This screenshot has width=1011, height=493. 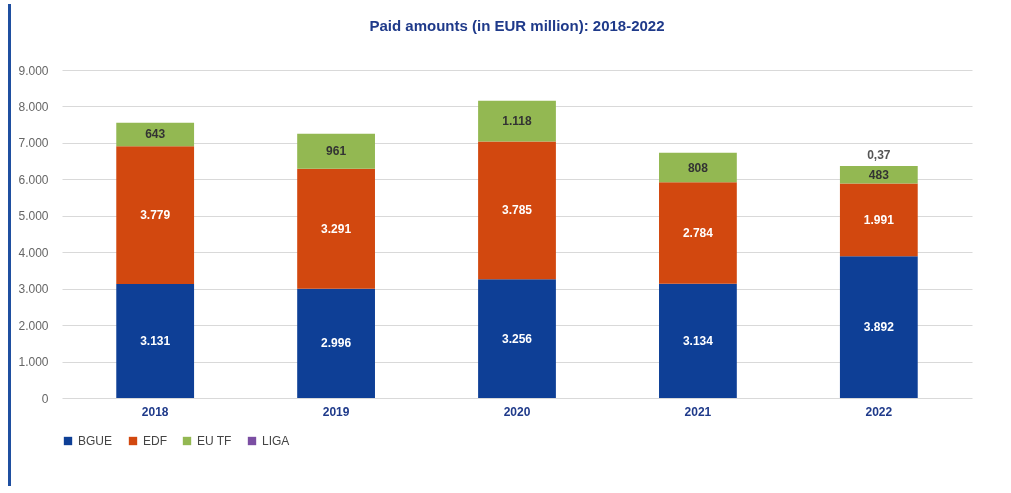 I want to click on data-label: 3.779, so click(x=155, y=215).